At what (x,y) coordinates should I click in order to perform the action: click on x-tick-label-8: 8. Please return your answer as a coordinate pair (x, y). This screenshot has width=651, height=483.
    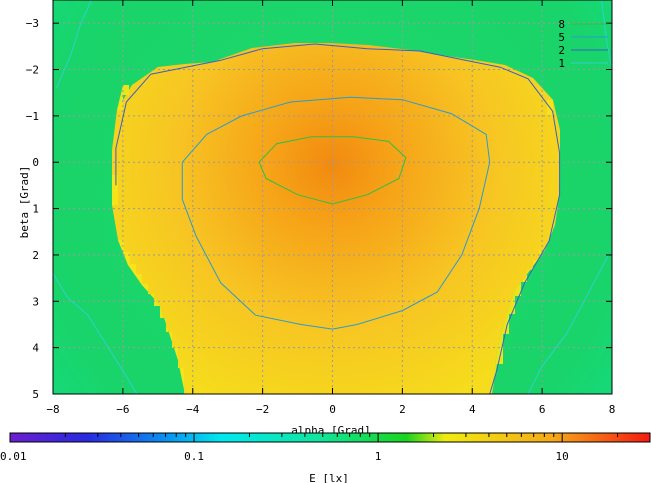
    Looking at the image, I should click on (612, 409).